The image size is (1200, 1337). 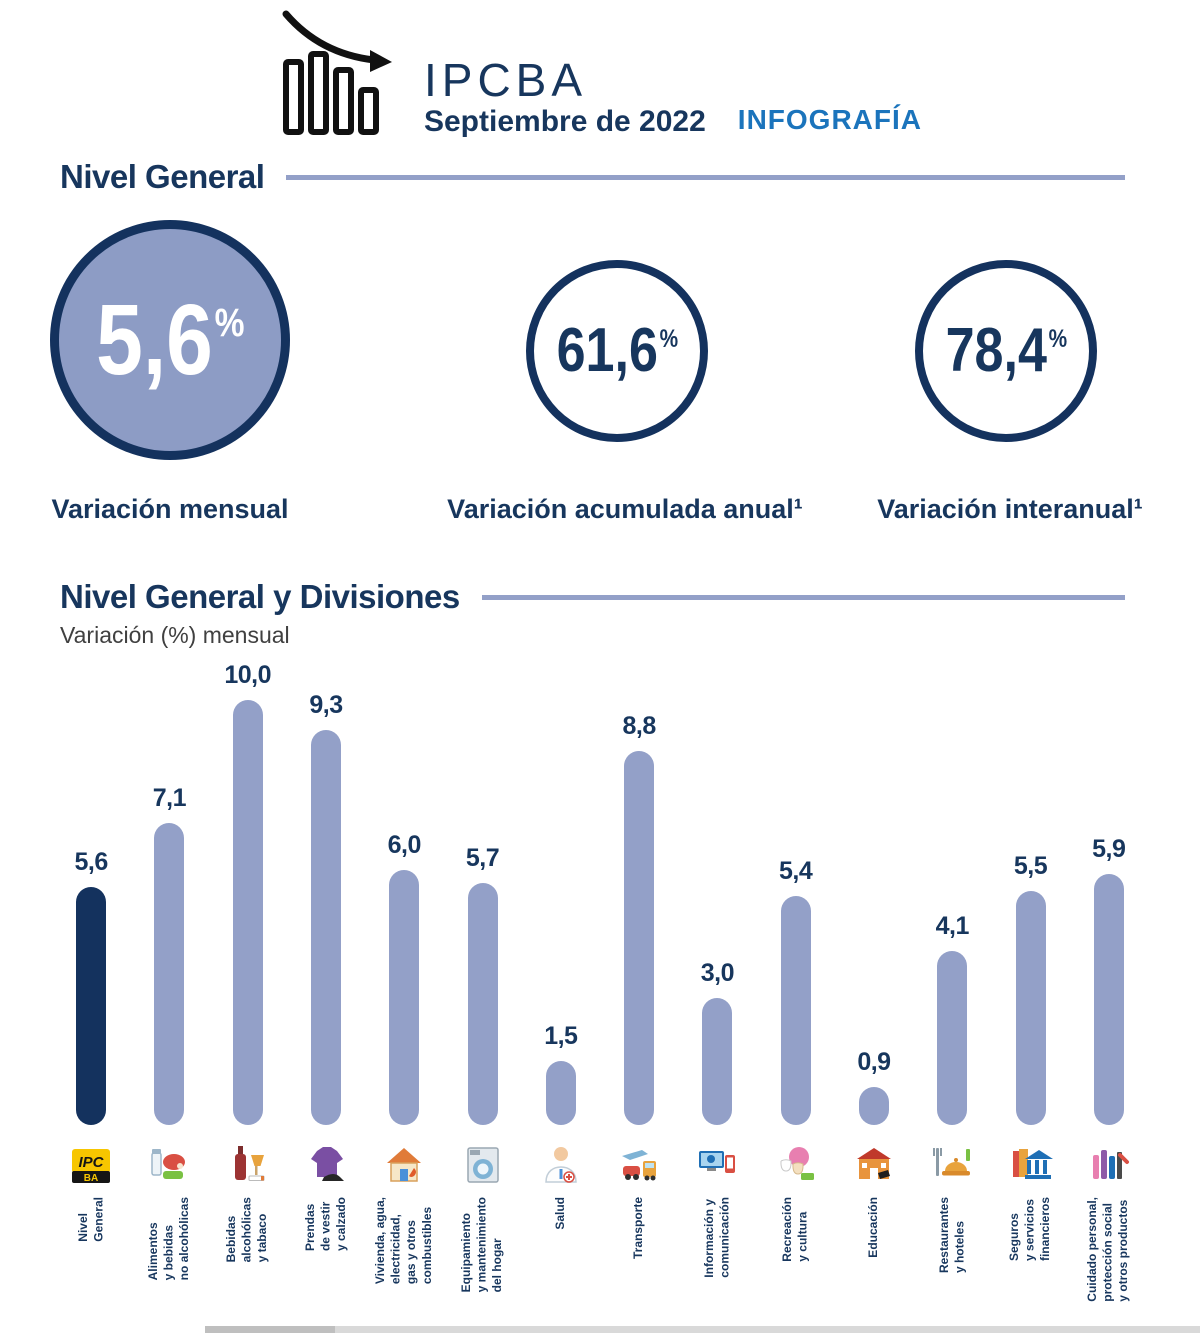 I want to click on category-label-cell: Alimentos y bebidas no alcohólicas, so click(x=169, y=1267).